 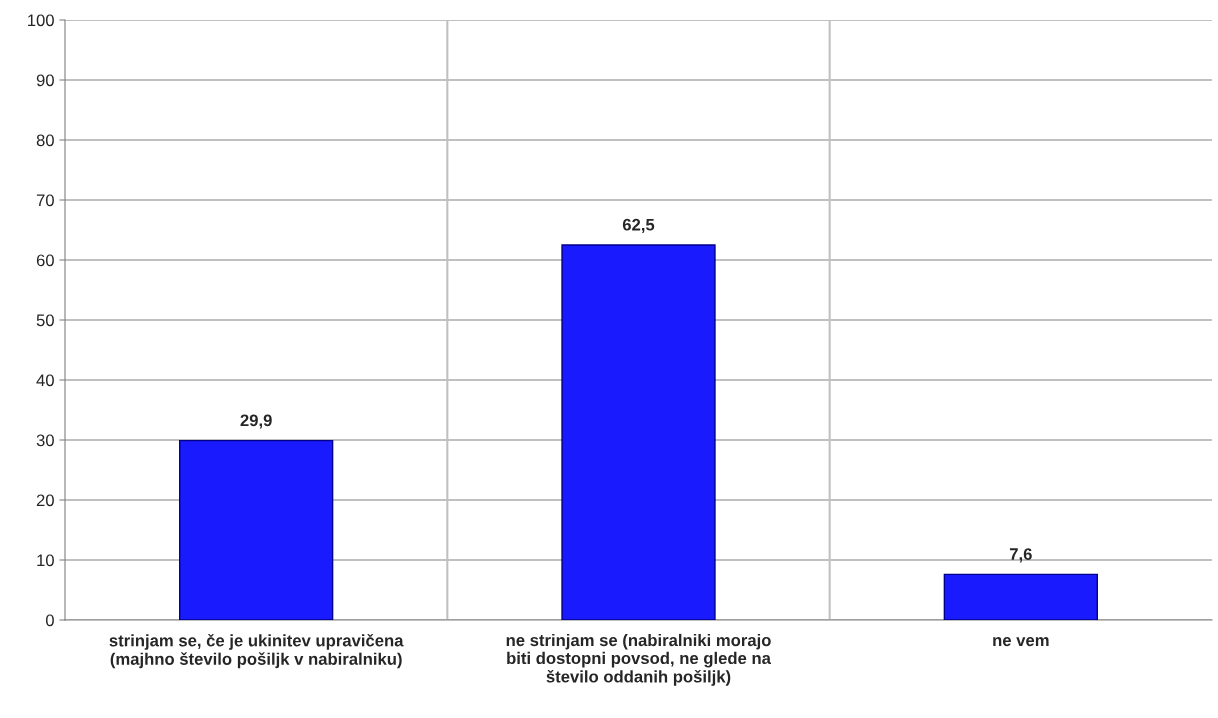 What do you see at coordinates (256, 651) in the screenshot?
I see `x-tick-label: strinjam se, če je ukinitev upravičena (majhno število pošiljk v nabiralniku)` at bounding box center [256, 651].